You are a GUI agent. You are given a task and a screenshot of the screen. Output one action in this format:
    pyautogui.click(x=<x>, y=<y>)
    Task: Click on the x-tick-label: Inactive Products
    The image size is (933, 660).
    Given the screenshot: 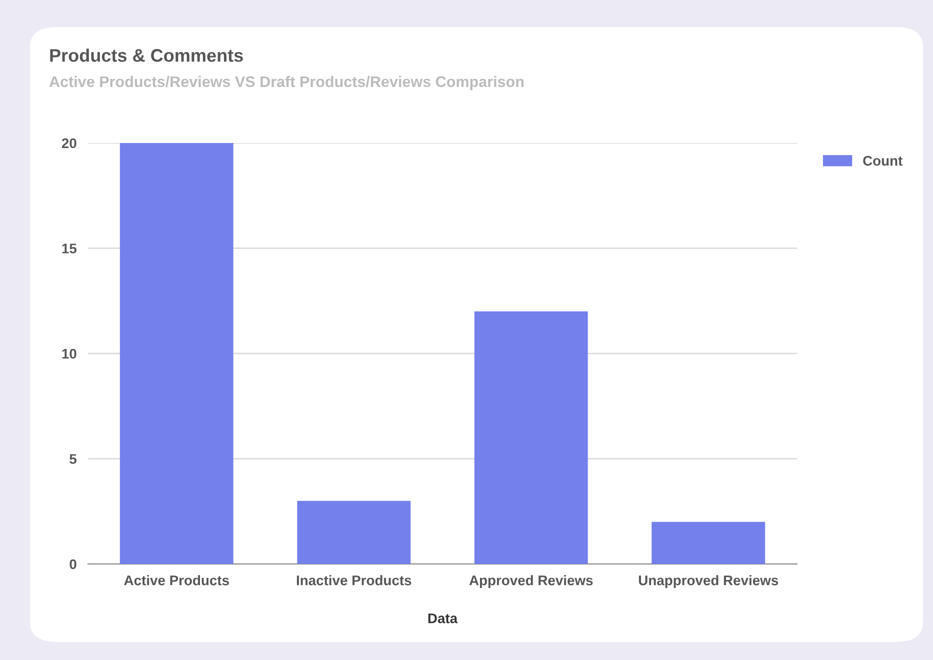 What is the action you would take?
    pyautogui.click(x=354, y=580)
    